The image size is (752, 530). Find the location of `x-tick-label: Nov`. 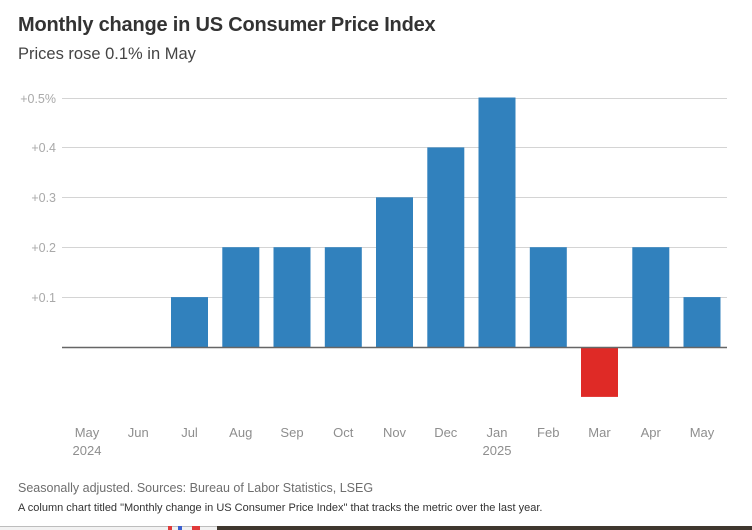

x-tick-label: Nov is located at coordinates (395, 432).